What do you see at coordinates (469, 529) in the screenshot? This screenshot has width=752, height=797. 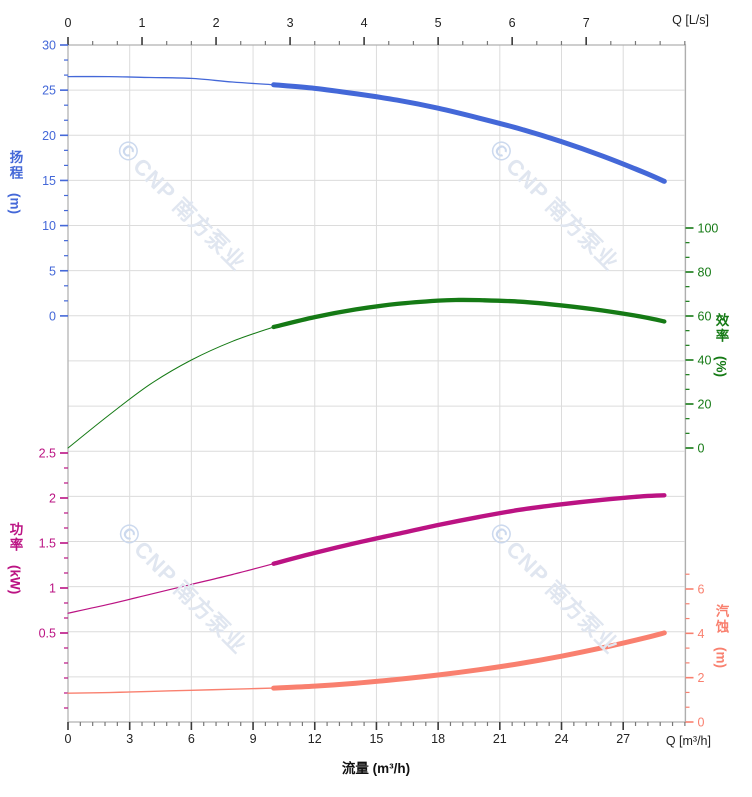 I see `power-curve-bold` at bounding box center [469, 529].